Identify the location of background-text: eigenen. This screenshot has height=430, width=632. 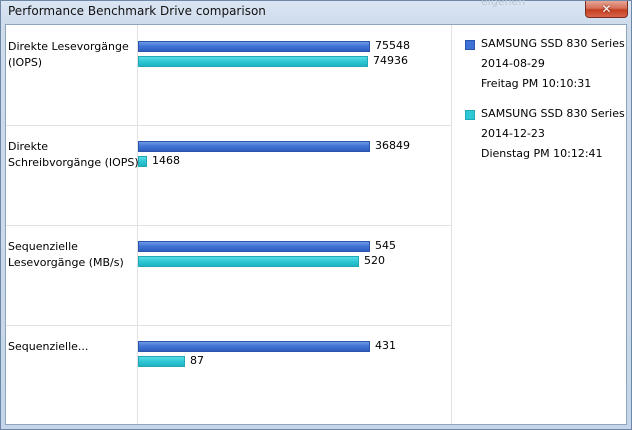
(503, 4).